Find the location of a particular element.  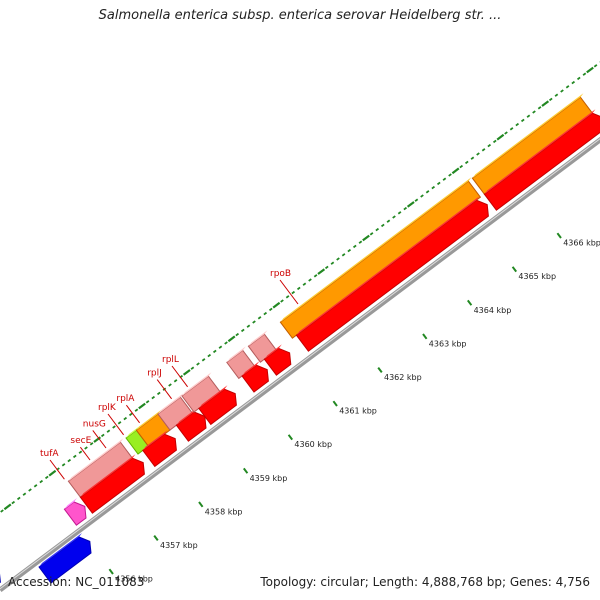

gene-leader-rplK is located at coordinates (115, 424).